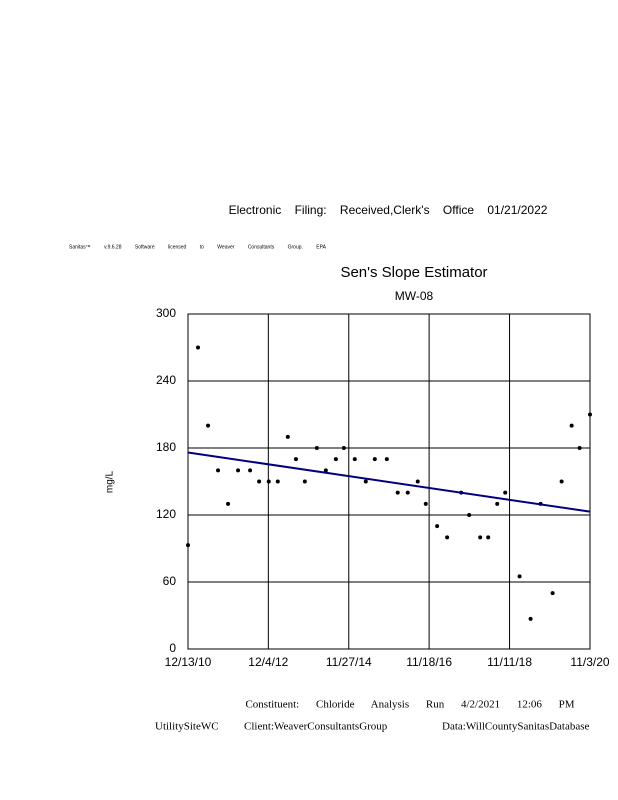 The image size is (618, 800). Describe the element at coordinates (516, 727) in the screenshot. I see `database: Data:WillCountySanitasDatabase` at that location.